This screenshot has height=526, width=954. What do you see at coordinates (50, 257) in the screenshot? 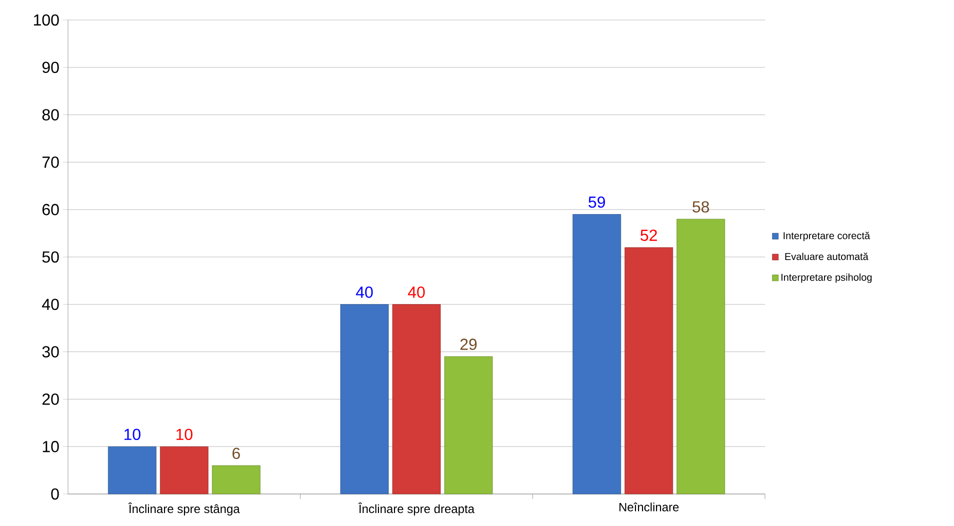
I see `y-tick-label: 50` at bounding box center [50, 257].